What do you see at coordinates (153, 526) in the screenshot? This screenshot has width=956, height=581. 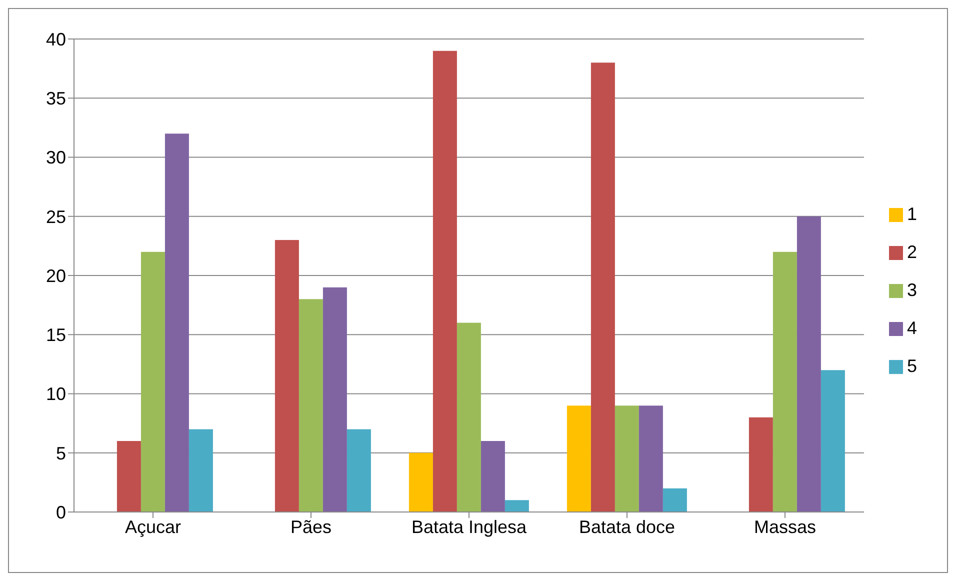 I see `x-tick-label: Açucar` at bounding box center [153, 526].